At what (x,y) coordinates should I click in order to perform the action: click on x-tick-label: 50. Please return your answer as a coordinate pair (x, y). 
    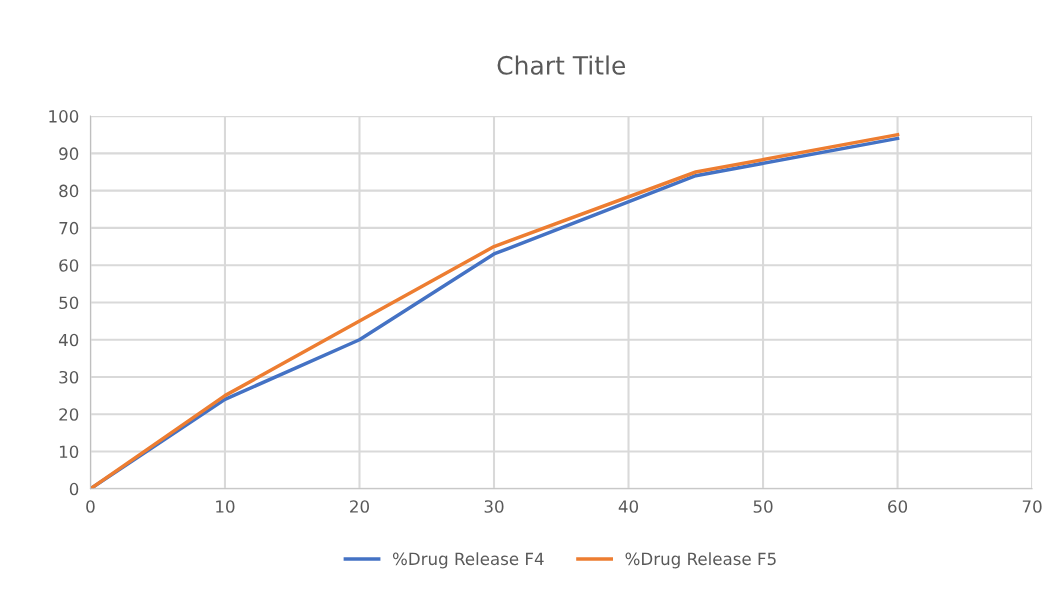
    Looking at the image, I should click on (763, 506).